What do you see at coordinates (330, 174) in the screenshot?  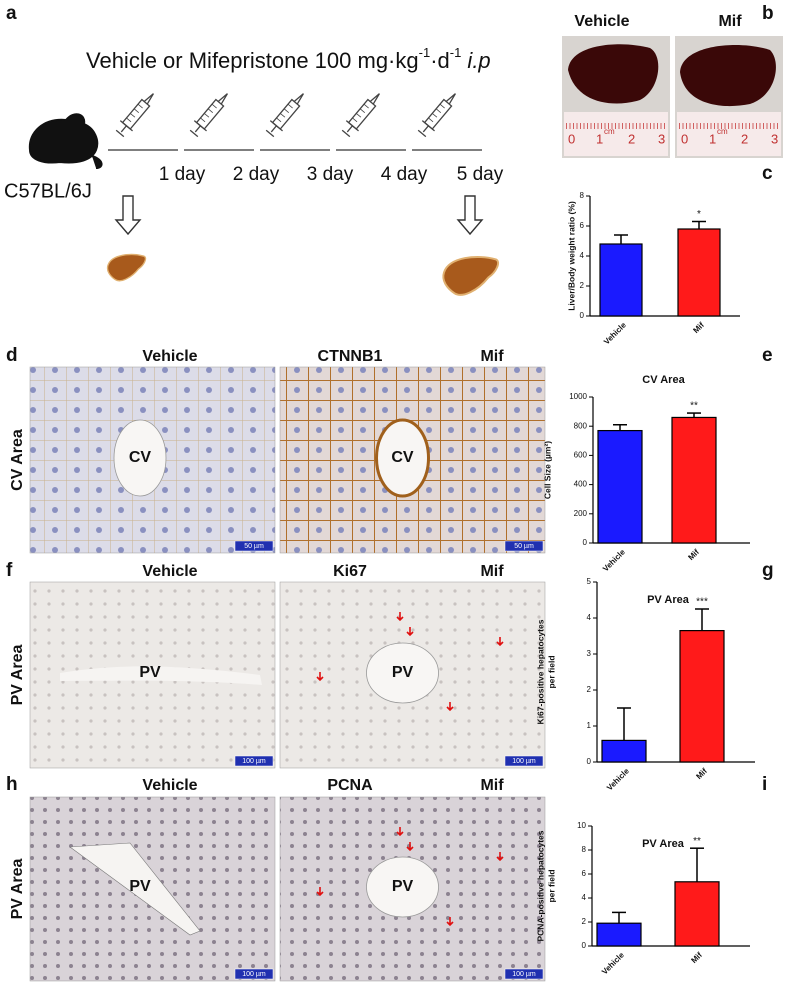 I see `day-label: 3 day` at bounding box center [330, 174].